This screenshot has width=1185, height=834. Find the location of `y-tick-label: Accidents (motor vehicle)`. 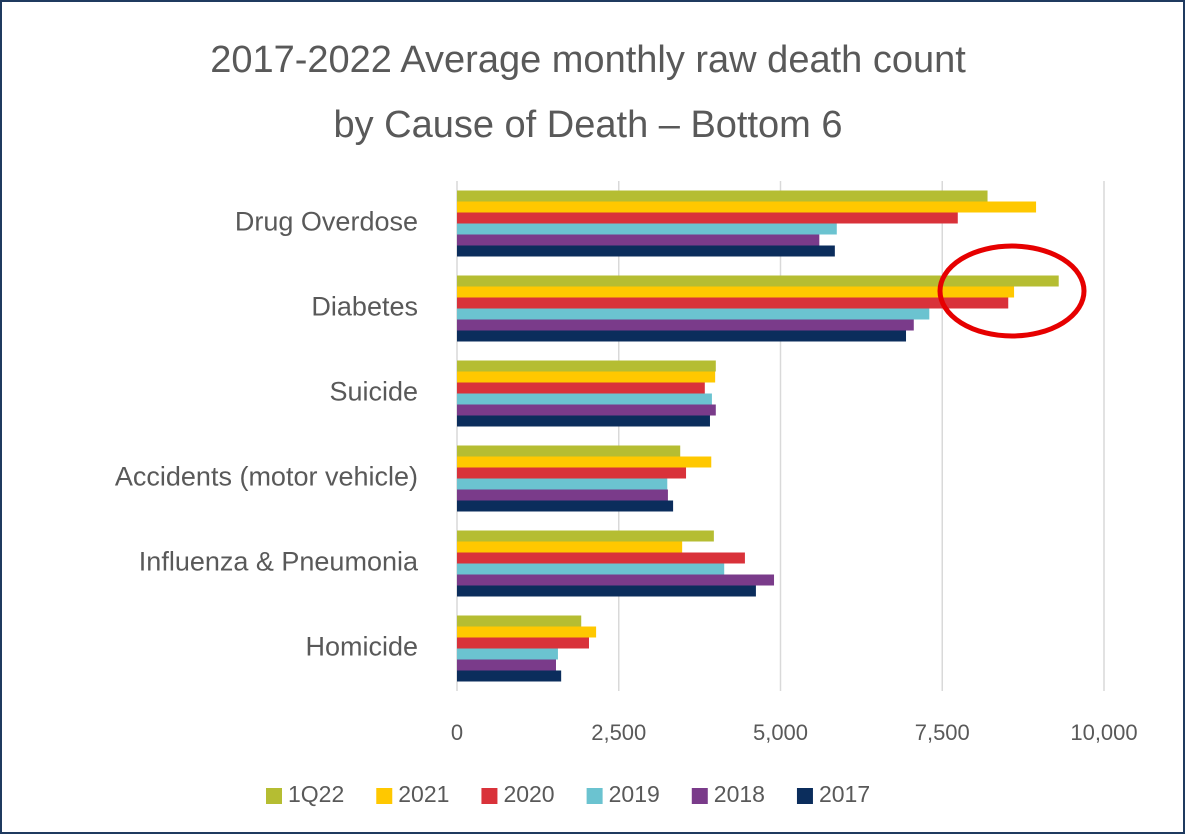

y-tick-label: Accidents (motor vehicle) is located at coordinates (266, 477).